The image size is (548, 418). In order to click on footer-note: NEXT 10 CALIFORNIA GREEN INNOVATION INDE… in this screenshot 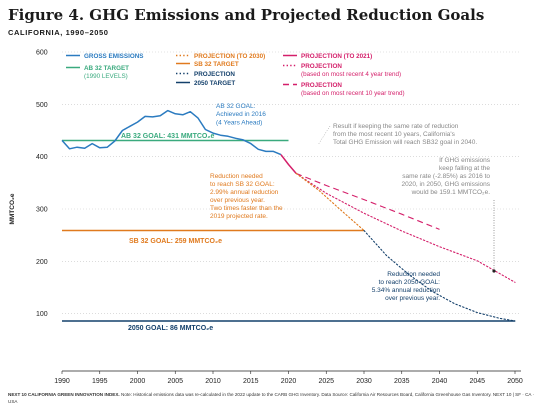, I will do `click(276, 398)`.